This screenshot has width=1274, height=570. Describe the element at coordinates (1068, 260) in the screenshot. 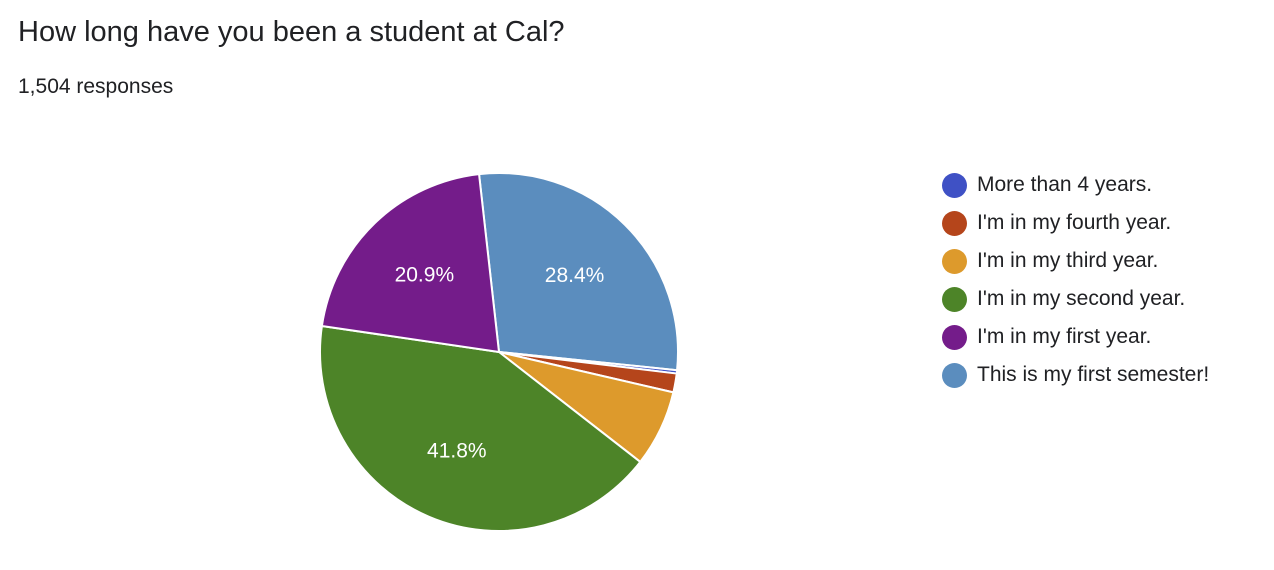

I see `legend-label: I'm in my third year.` at that location.